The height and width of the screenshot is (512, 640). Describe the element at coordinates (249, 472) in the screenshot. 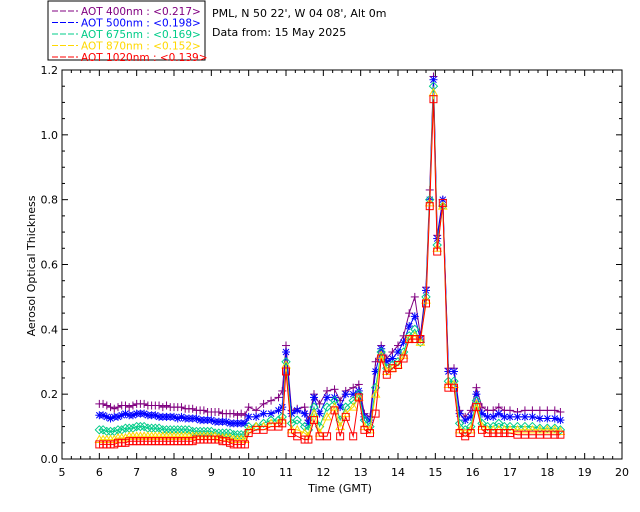

I see `x-tick-label: 10` at that location.